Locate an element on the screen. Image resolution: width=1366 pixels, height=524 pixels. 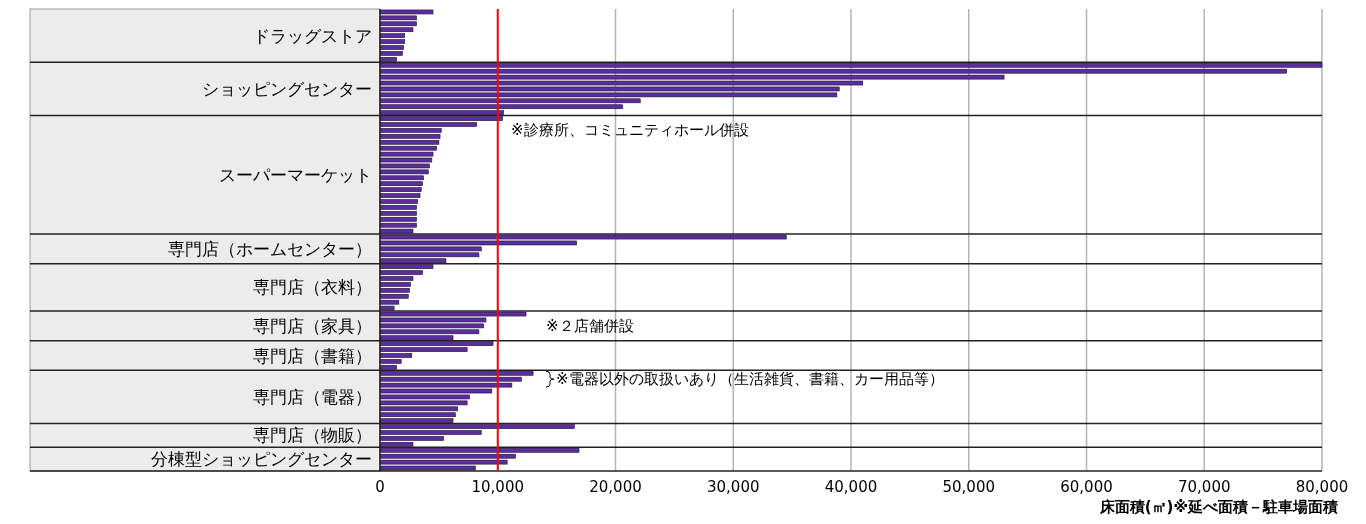
x-tick-label: 80,000 is located at coordinates (1322, 487).